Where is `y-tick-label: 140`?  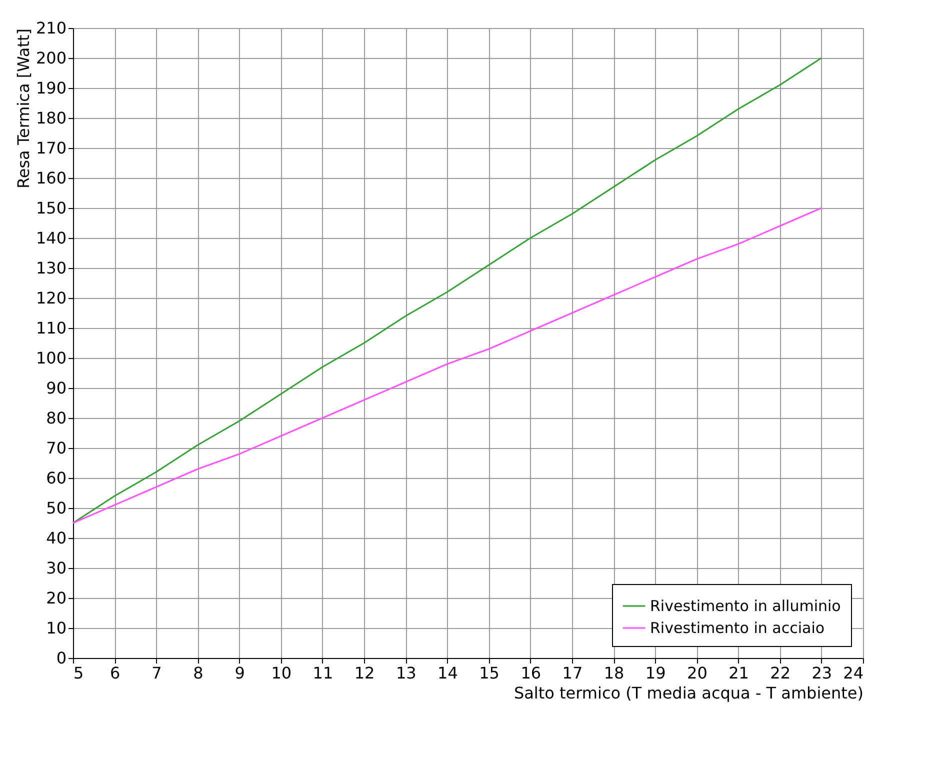
y-tick-label: 140 is located at coordinates (51, 238).